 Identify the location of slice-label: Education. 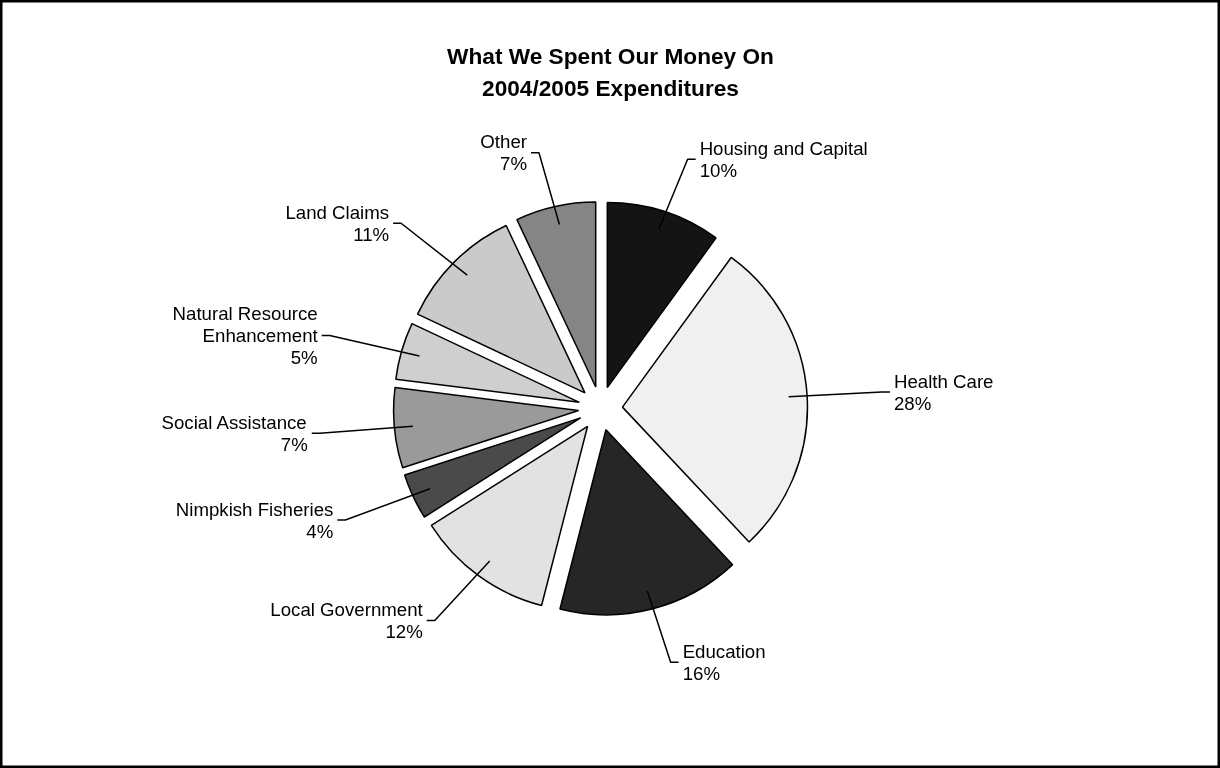
(724, 651).